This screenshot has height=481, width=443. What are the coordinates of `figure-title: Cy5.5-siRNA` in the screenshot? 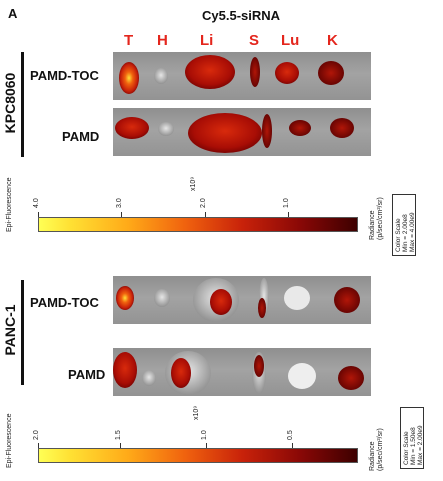 It's located at (241, 15).